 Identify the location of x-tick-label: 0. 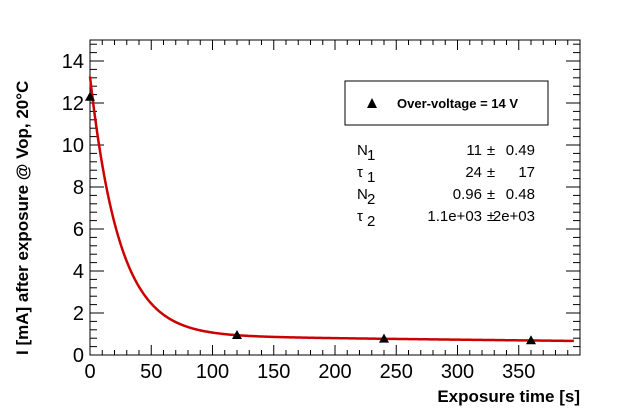
(89, 372).